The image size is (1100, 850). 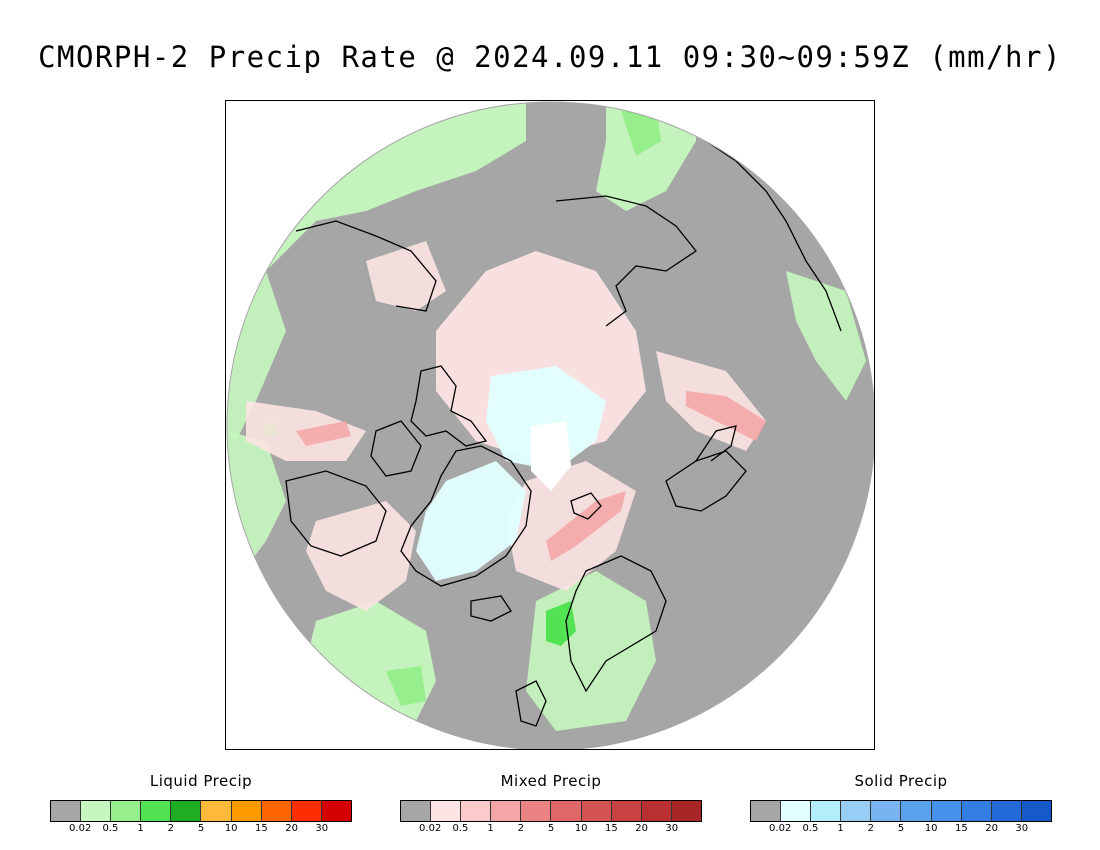 What do you see at coordinates (396, 448) in the screenshot?
I see `coastline-baffin` at bounding box center [396, 448].